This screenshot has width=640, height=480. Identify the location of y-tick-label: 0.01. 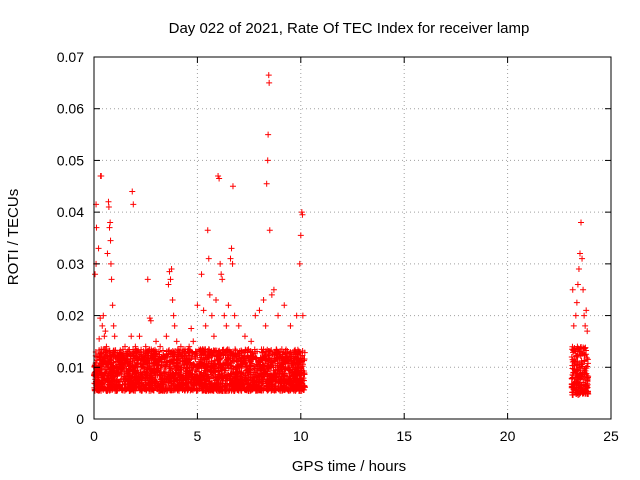
(70, 367).